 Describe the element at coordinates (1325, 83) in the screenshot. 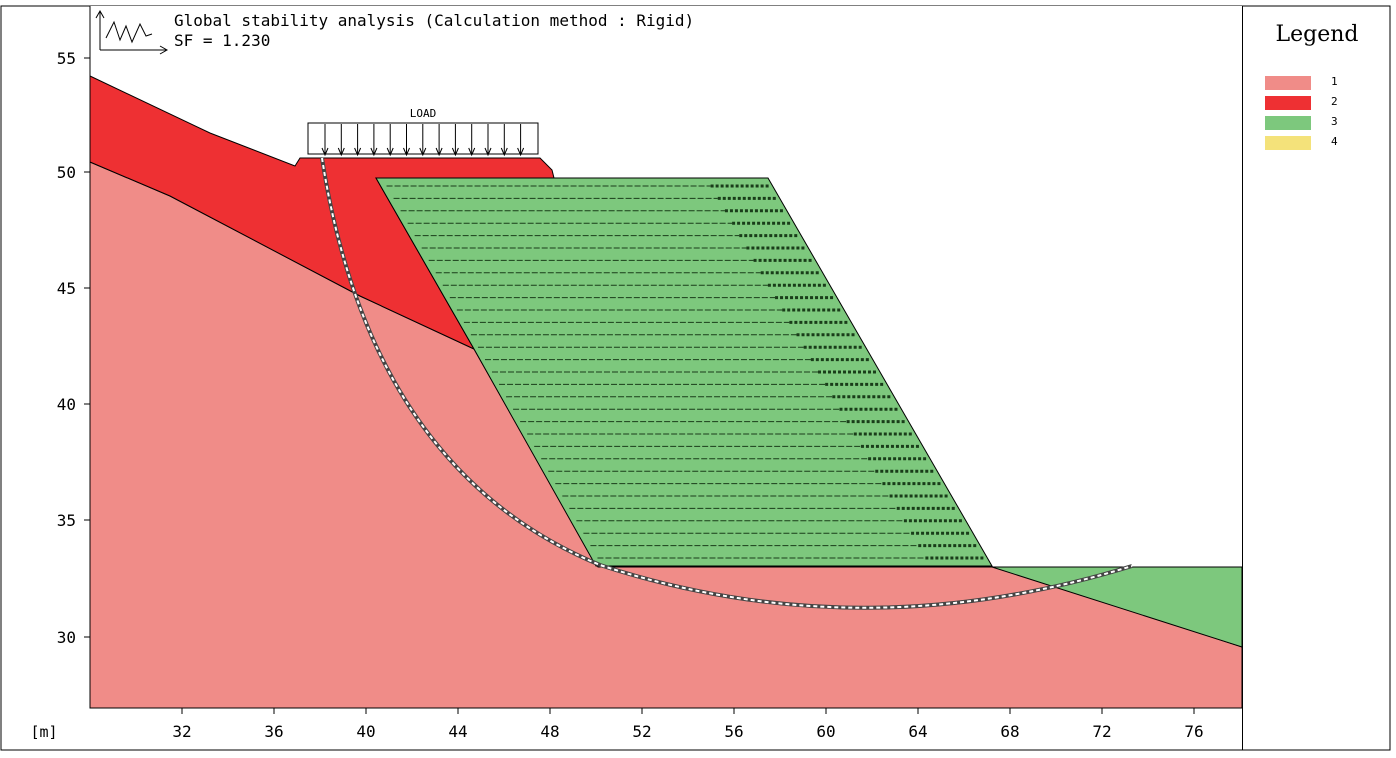

I see `legend-item-1: 1` at that location.